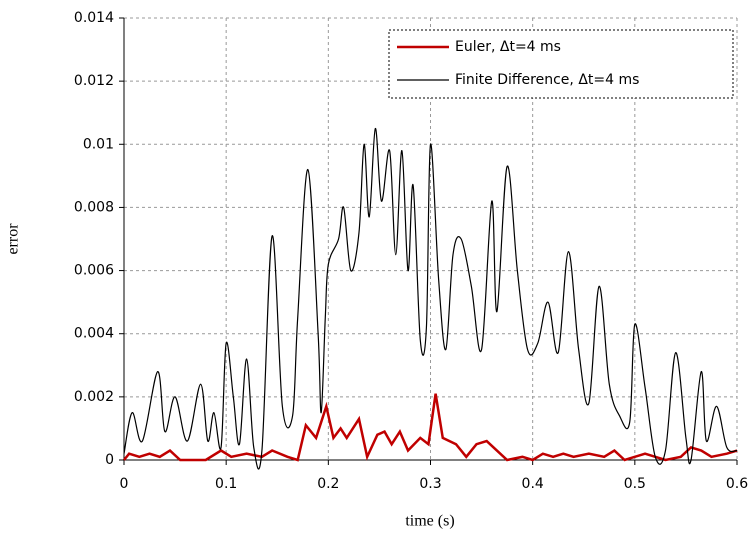 The image size is (754, 540). I want to click on x-tick-label: 0.2, so click(328, 484).